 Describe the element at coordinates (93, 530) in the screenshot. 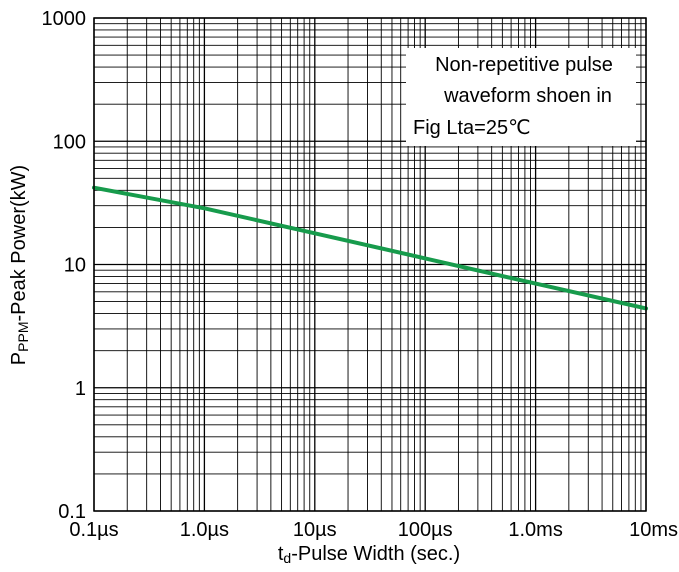

I see `x-tick-label: 0.1µs` at that location.